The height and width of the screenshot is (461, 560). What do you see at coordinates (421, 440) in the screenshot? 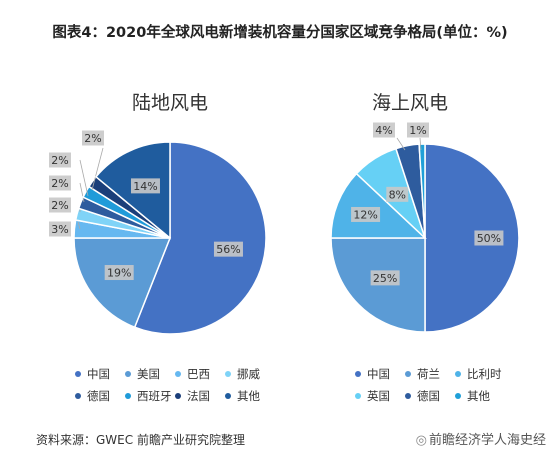
I see `wechat-icon: ◎` at bounding box center [421, 440].